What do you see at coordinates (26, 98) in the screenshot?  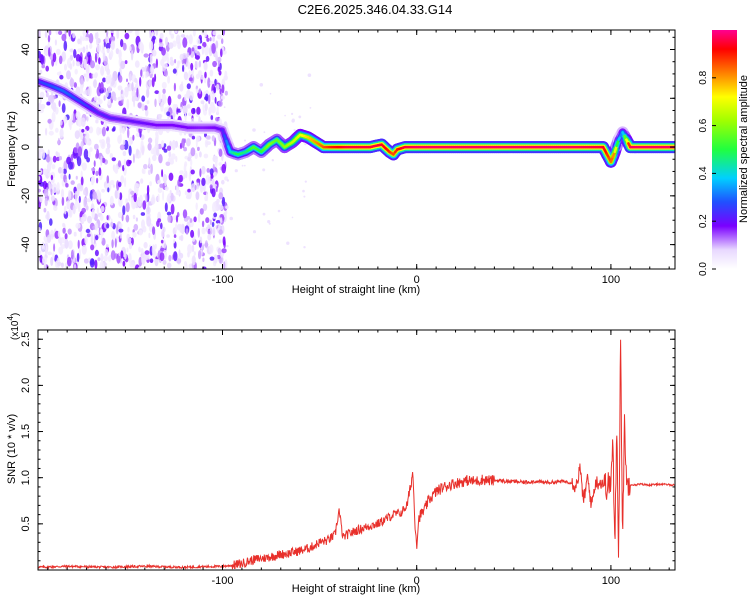 I see `spectrogram-ytick-label: 20` at bounding box center [26, 98].